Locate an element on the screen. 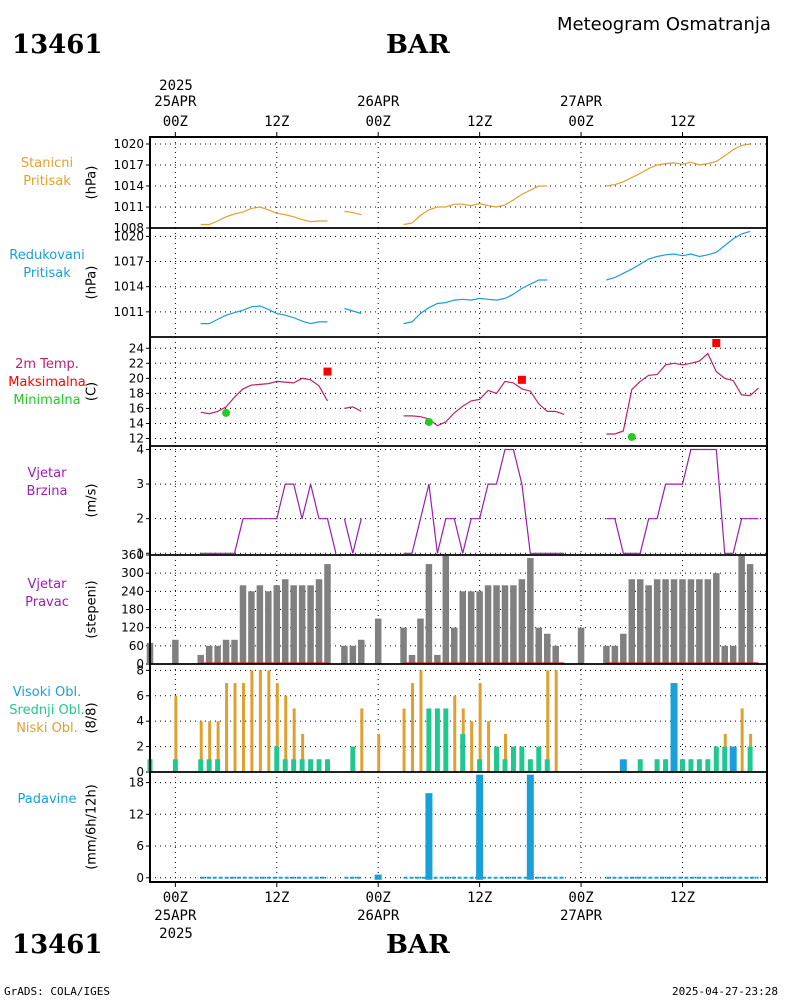  clouds-label-line: Niski Obl. is located at coordinates (47, 728).